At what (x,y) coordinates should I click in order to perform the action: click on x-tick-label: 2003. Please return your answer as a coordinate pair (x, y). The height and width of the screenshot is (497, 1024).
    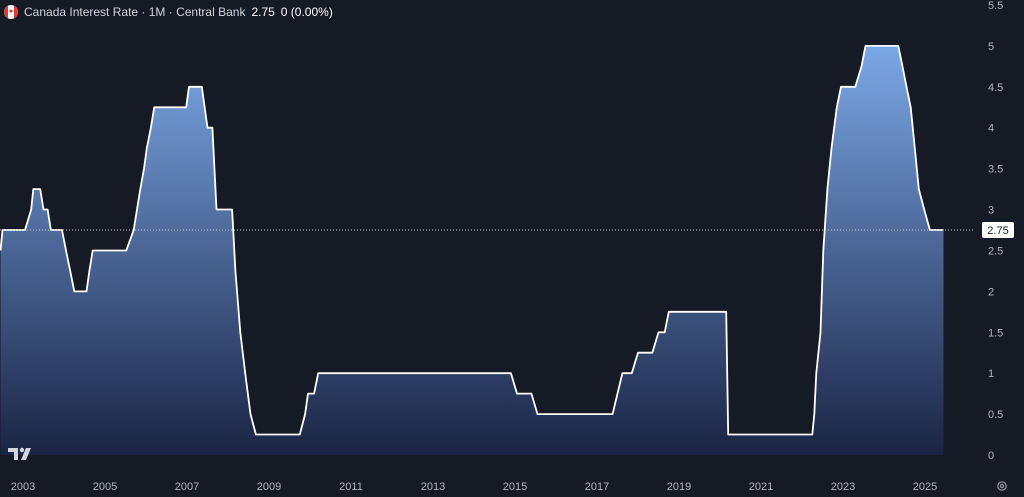
    Looking at the image, I should click on (23, 487).